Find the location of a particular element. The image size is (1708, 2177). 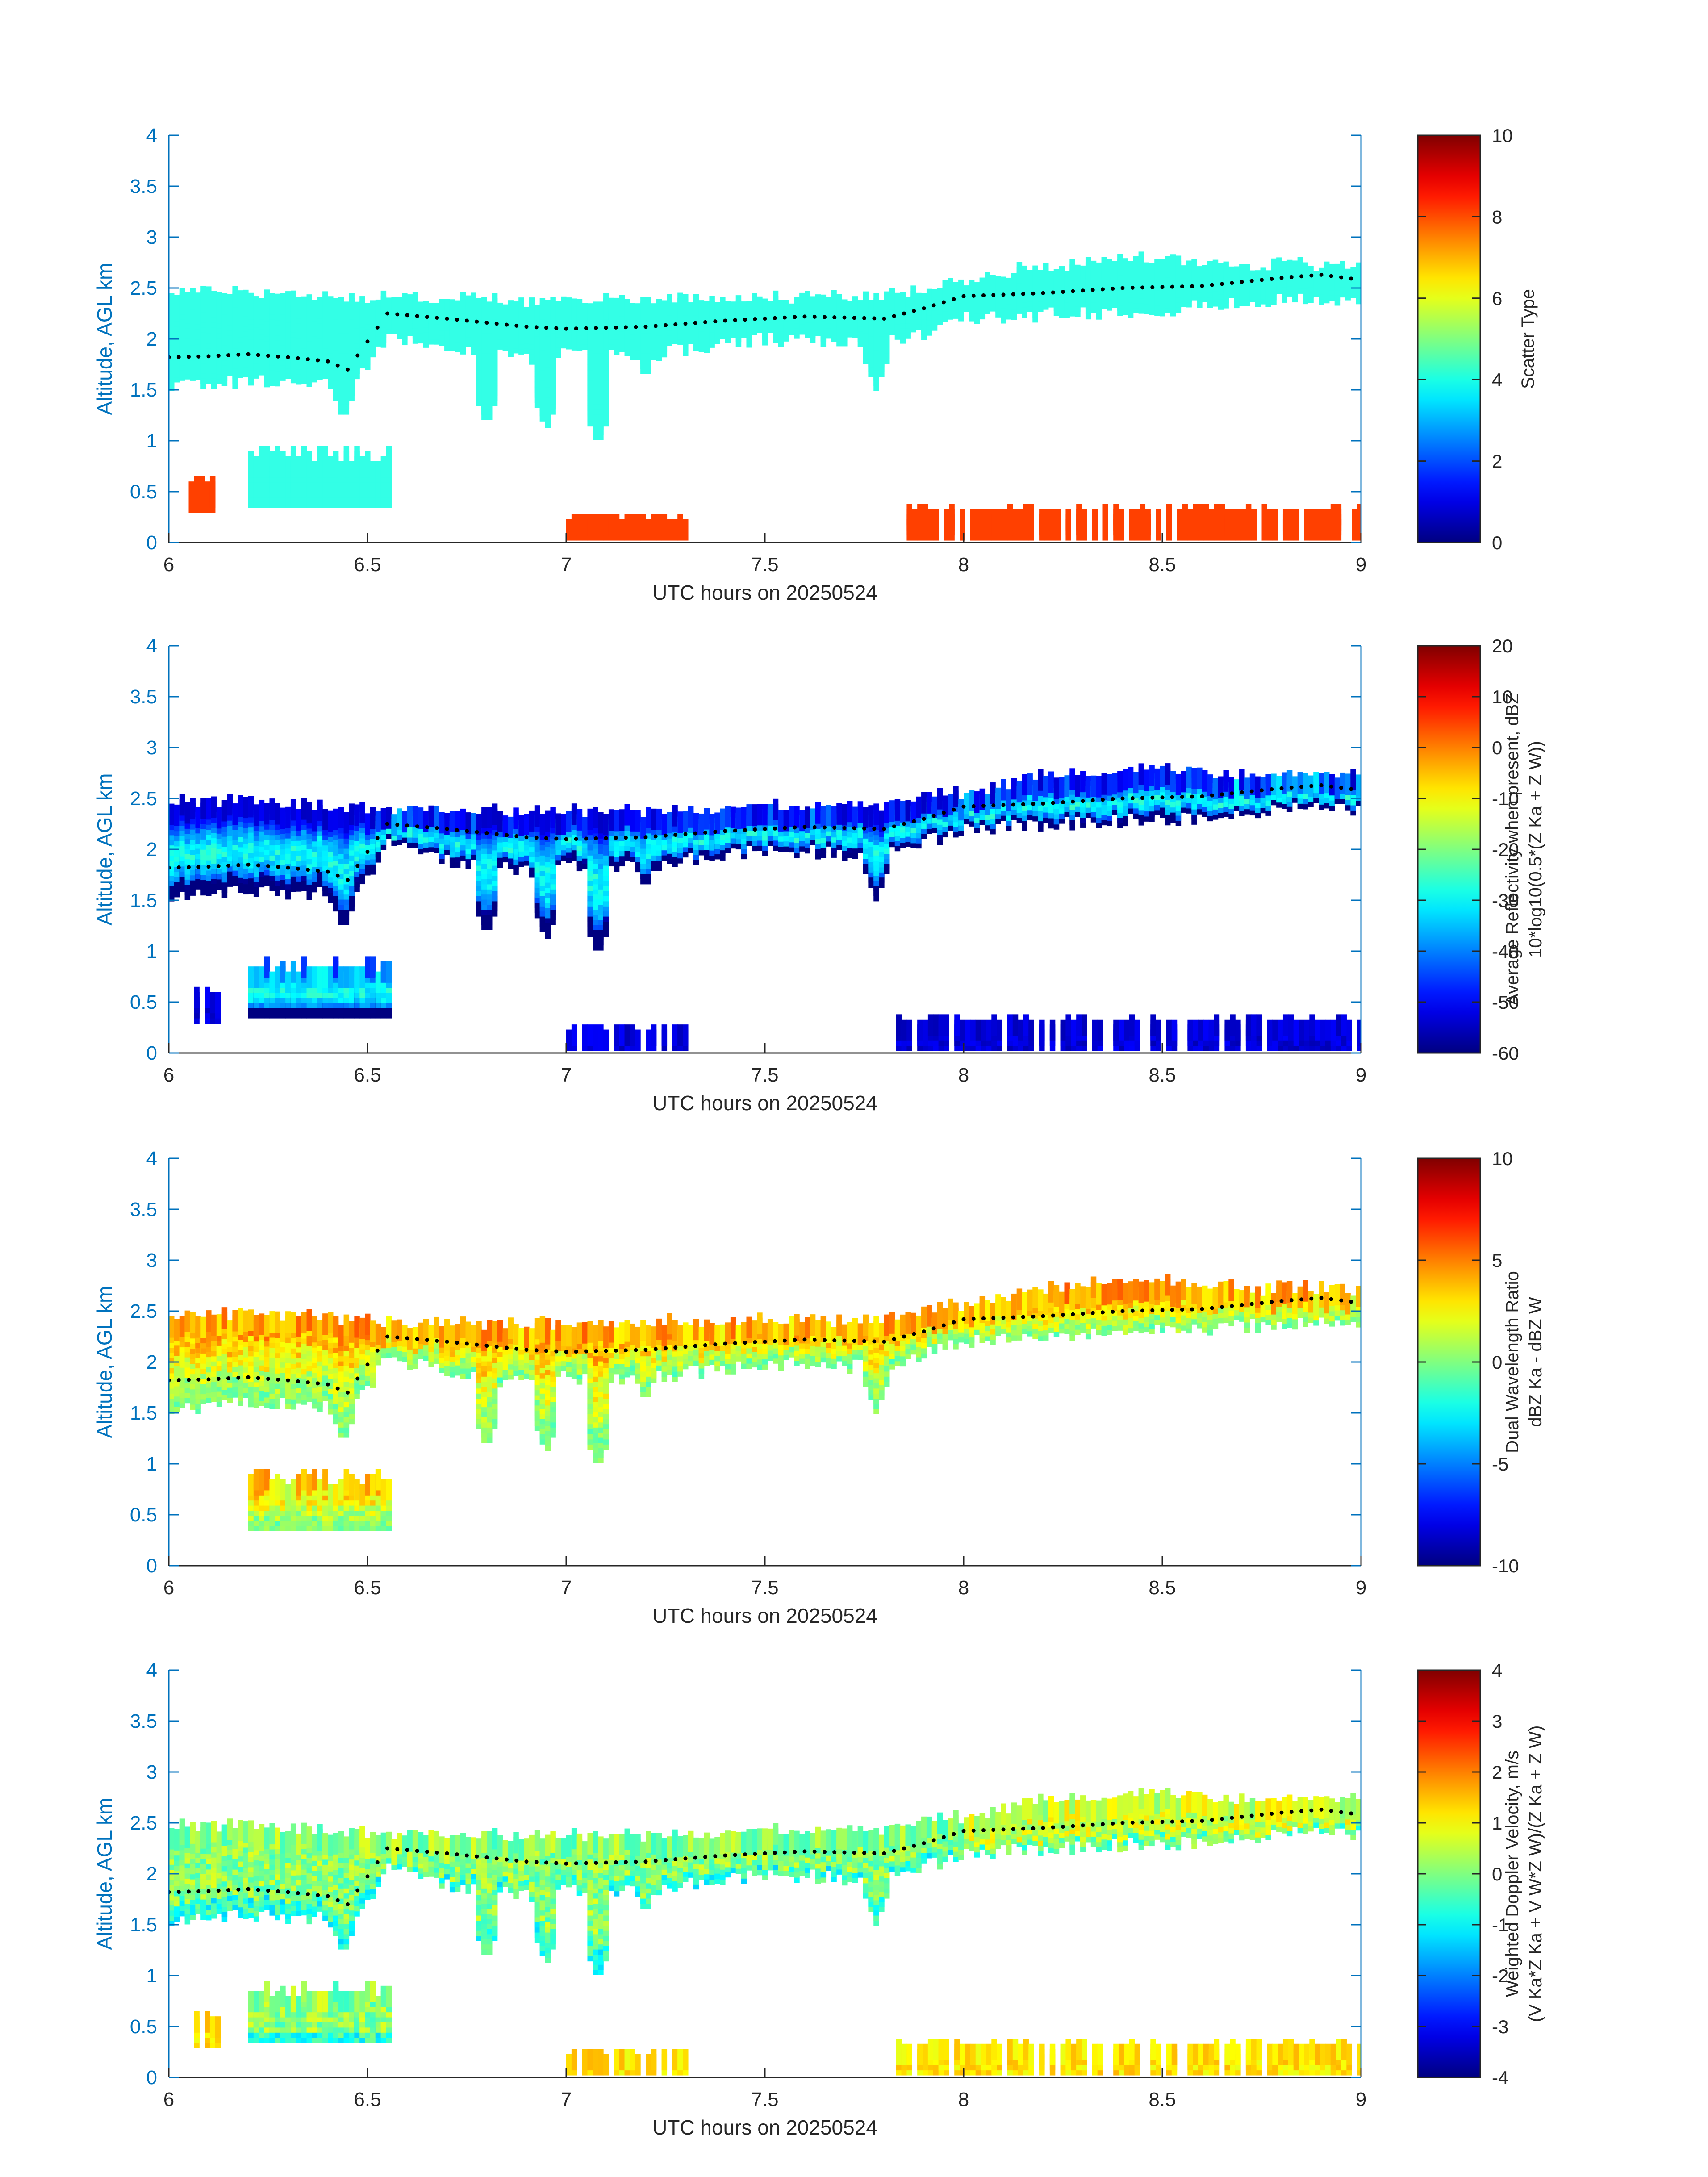

x-tick-label: 6 is located at coordinates (168, 565).